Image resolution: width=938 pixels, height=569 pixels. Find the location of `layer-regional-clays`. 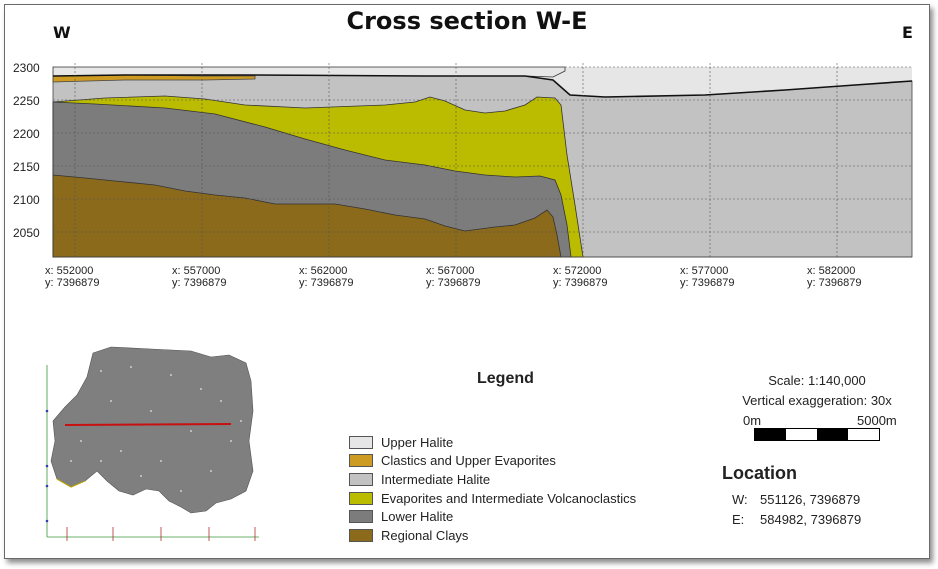

layer-regional-clays is located at coordinates (307, 216).